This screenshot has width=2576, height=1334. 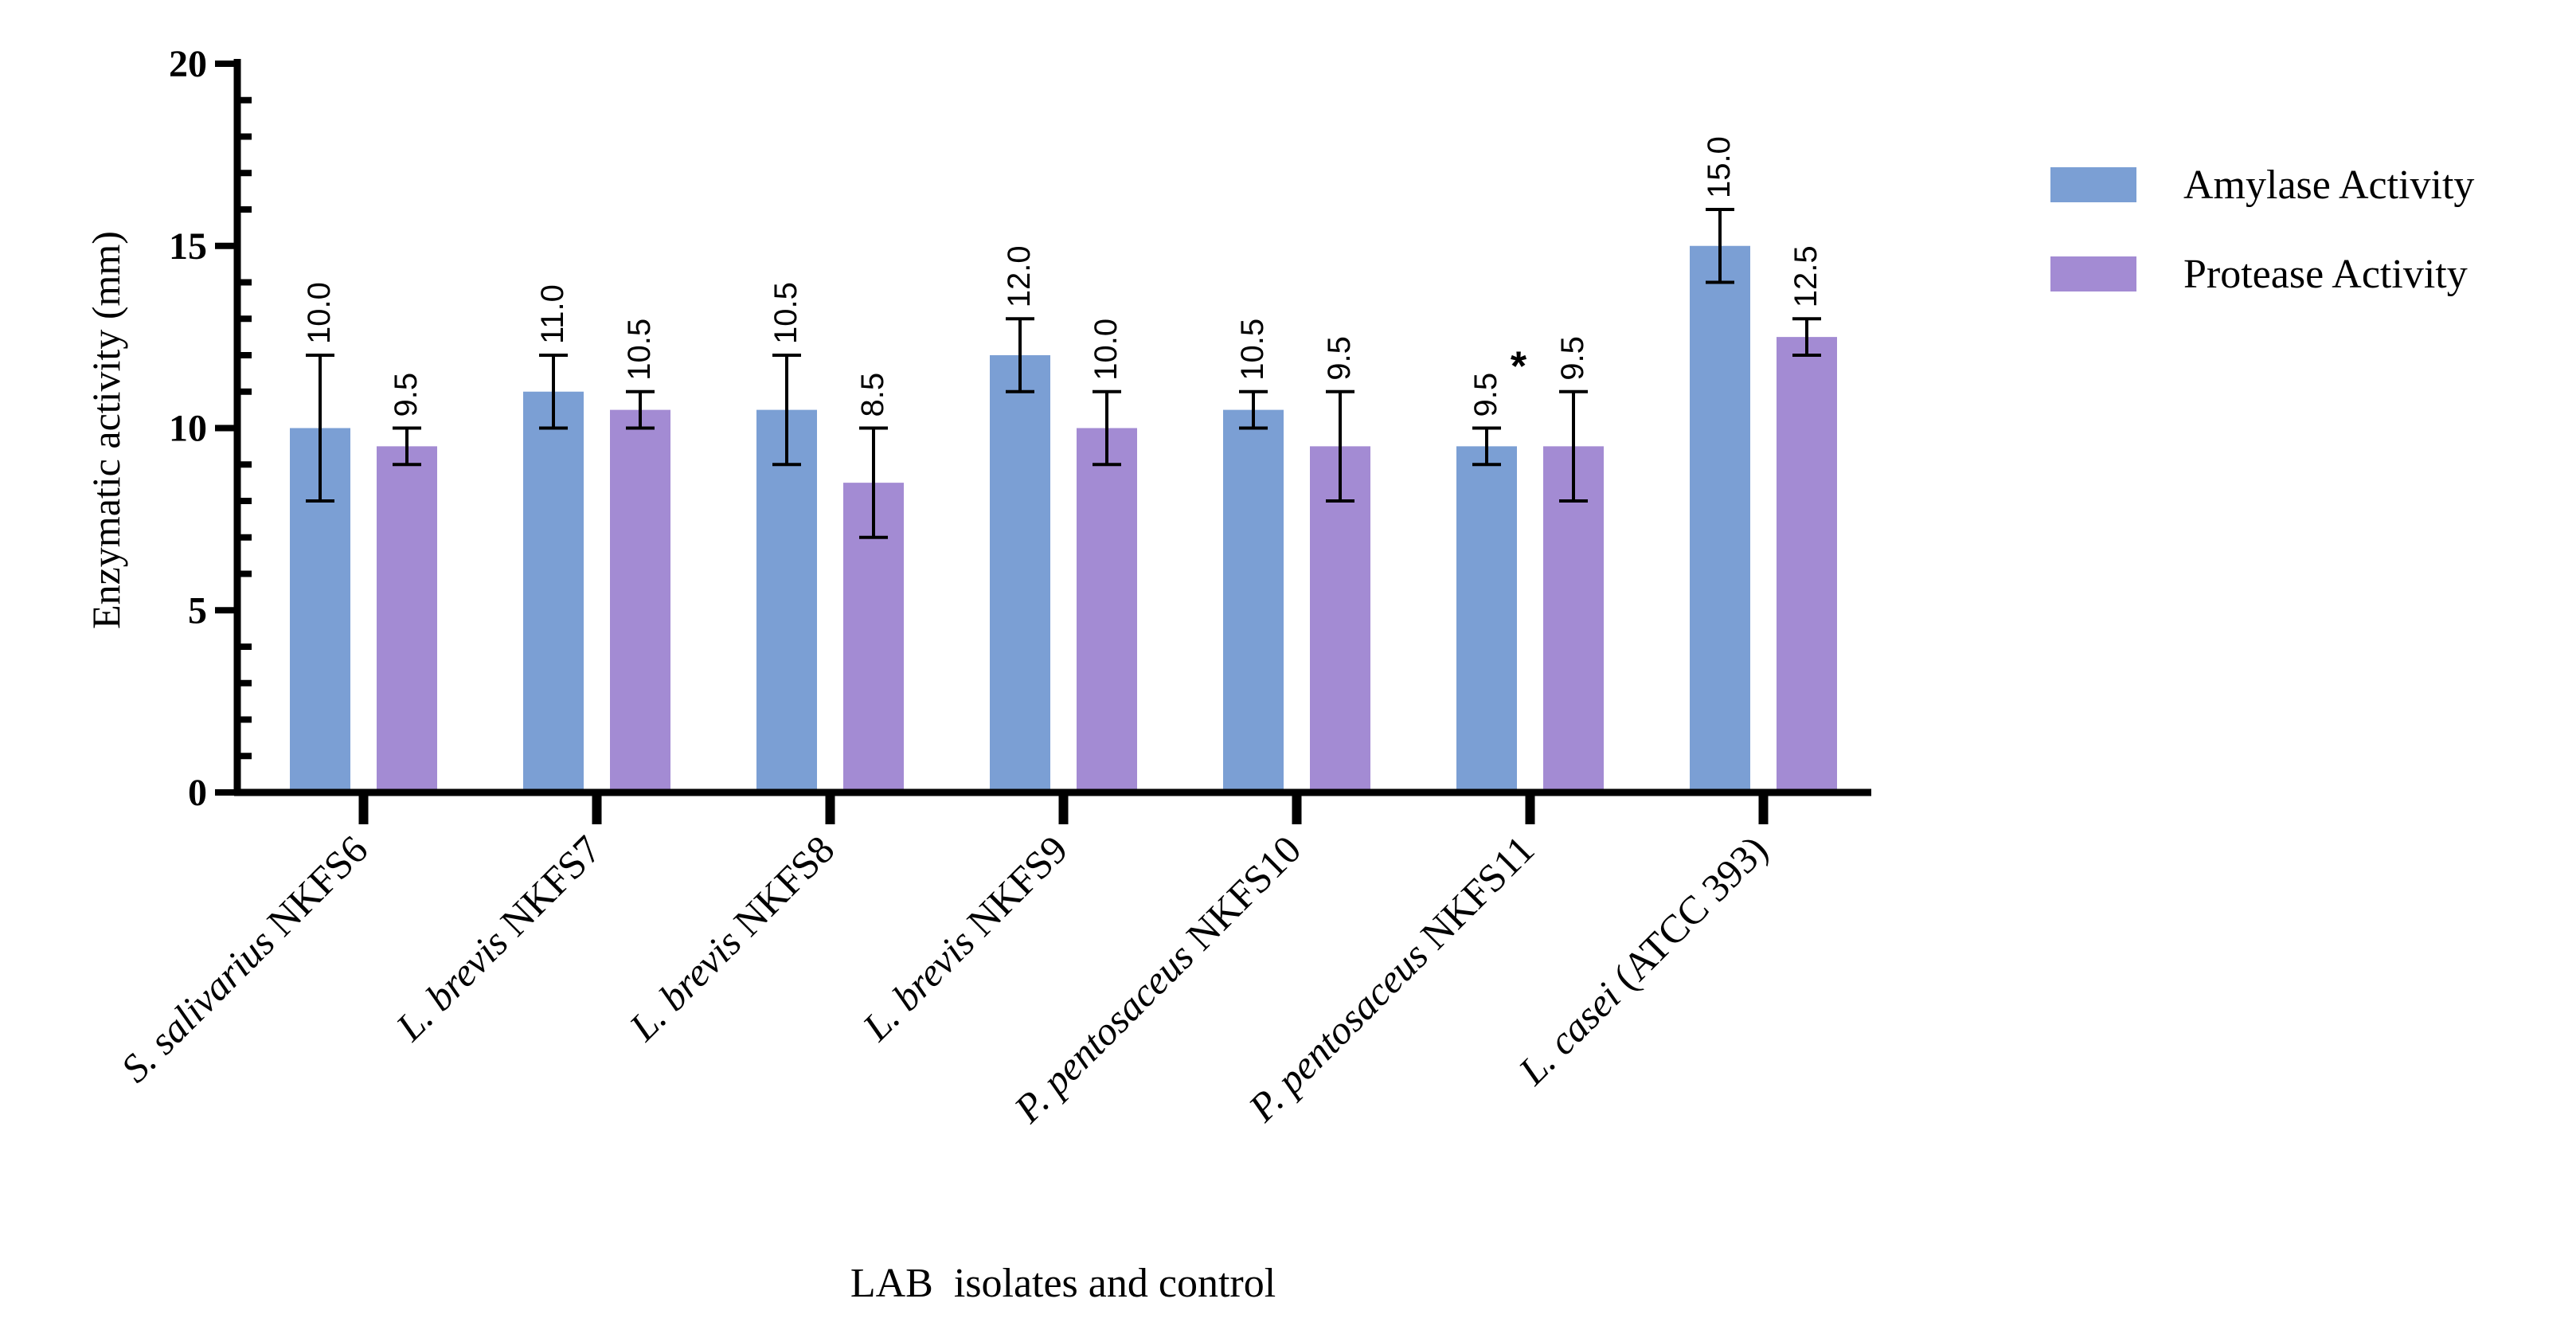 I want to click on y-tick-label-0: 0, so click(x=198, y=793).